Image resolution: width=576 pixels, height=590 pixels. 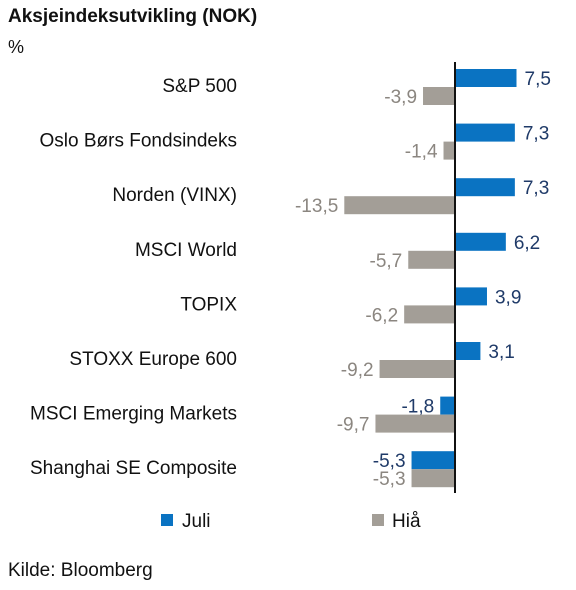 What do you see at coordinates (153, 359) in the screenshot?
I see `category-label: STOXX Europe 600` at bounding box center [153, 359].